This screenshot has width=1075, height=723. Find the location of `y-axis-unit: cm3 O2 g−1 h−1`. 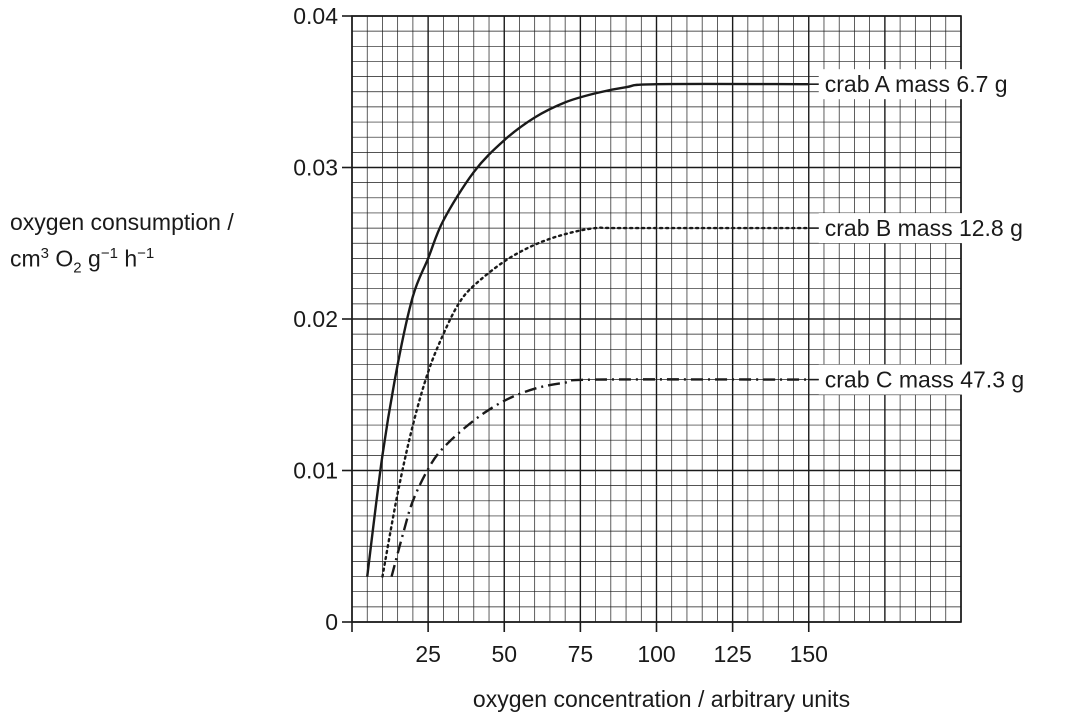

y-axis-unit: cm3 O2 g−1 h−1 is located at coordinates (122, 260).